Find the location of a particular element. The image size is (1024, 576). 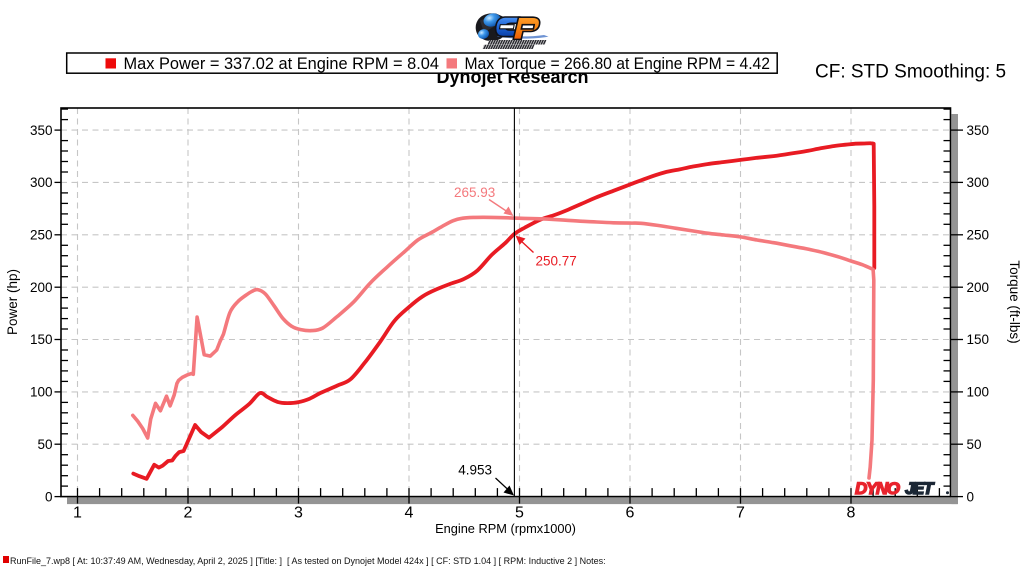

svg-text: 2 is located at coordinates (188, 513).